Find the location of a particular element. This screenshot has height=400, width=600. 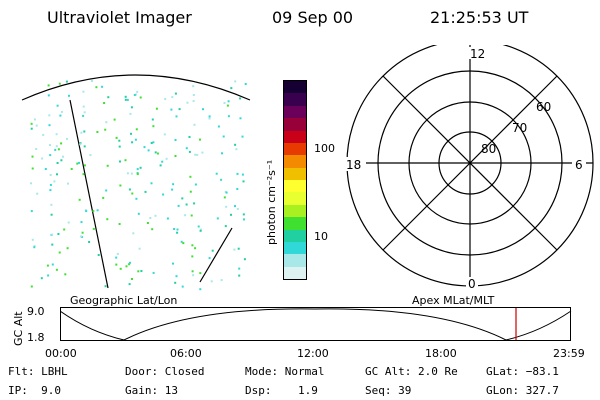

mlt-label-0: 0 is located at coordinates (472, 284).